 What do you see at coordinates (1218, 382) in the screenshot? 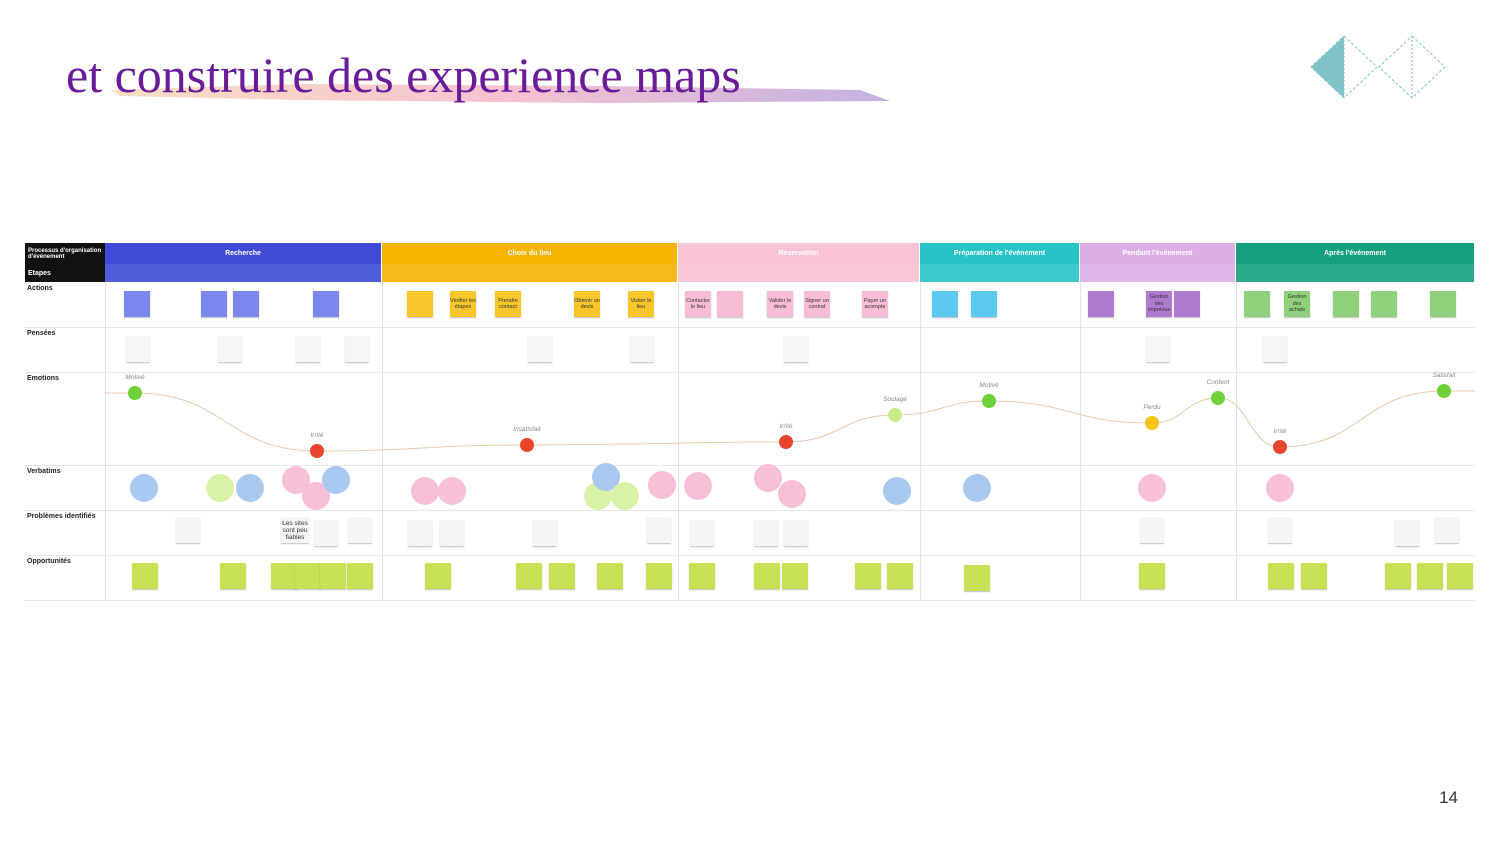
I see `emotion-label: Content` at bounding box center [1218, 382].